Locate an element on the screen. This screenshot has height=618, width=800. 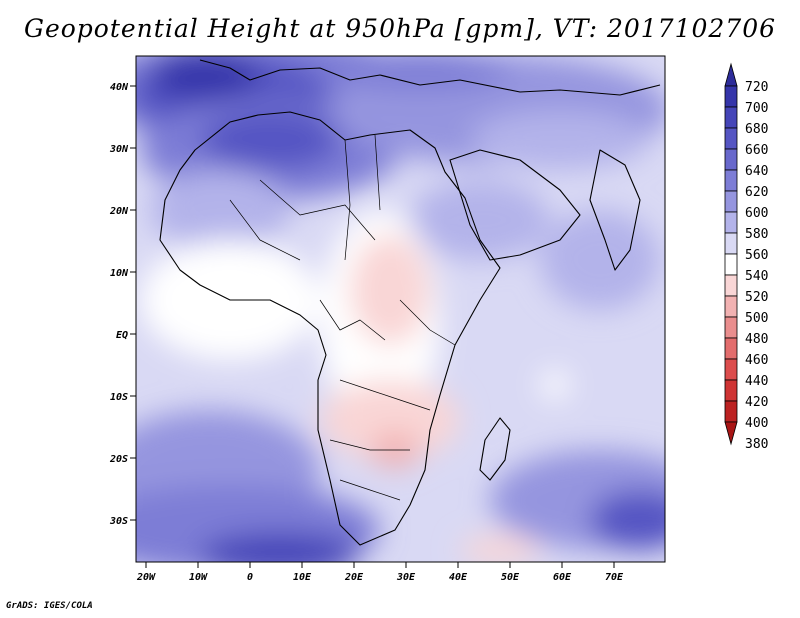
colorbar-label-660: 660 is located at coordinates (756, 150).